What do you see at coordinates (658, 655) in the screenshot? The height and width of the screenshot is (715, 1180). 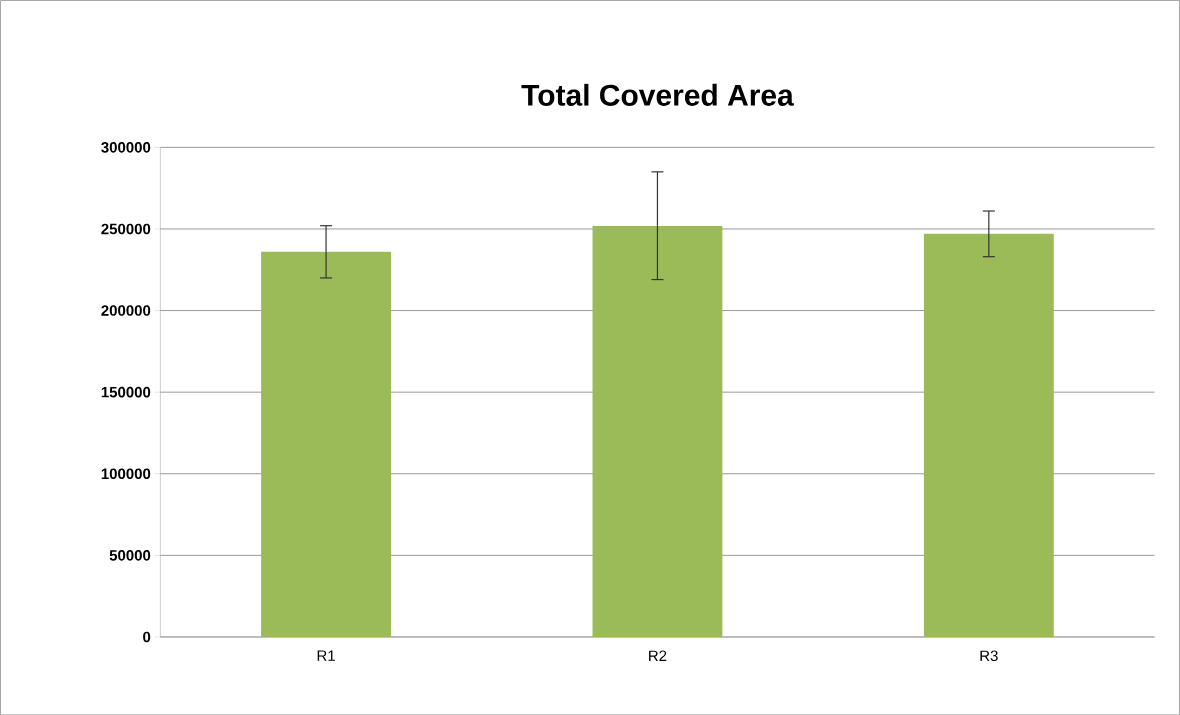 I see `x-tick-label: R2` at bounding box center [658, 655].